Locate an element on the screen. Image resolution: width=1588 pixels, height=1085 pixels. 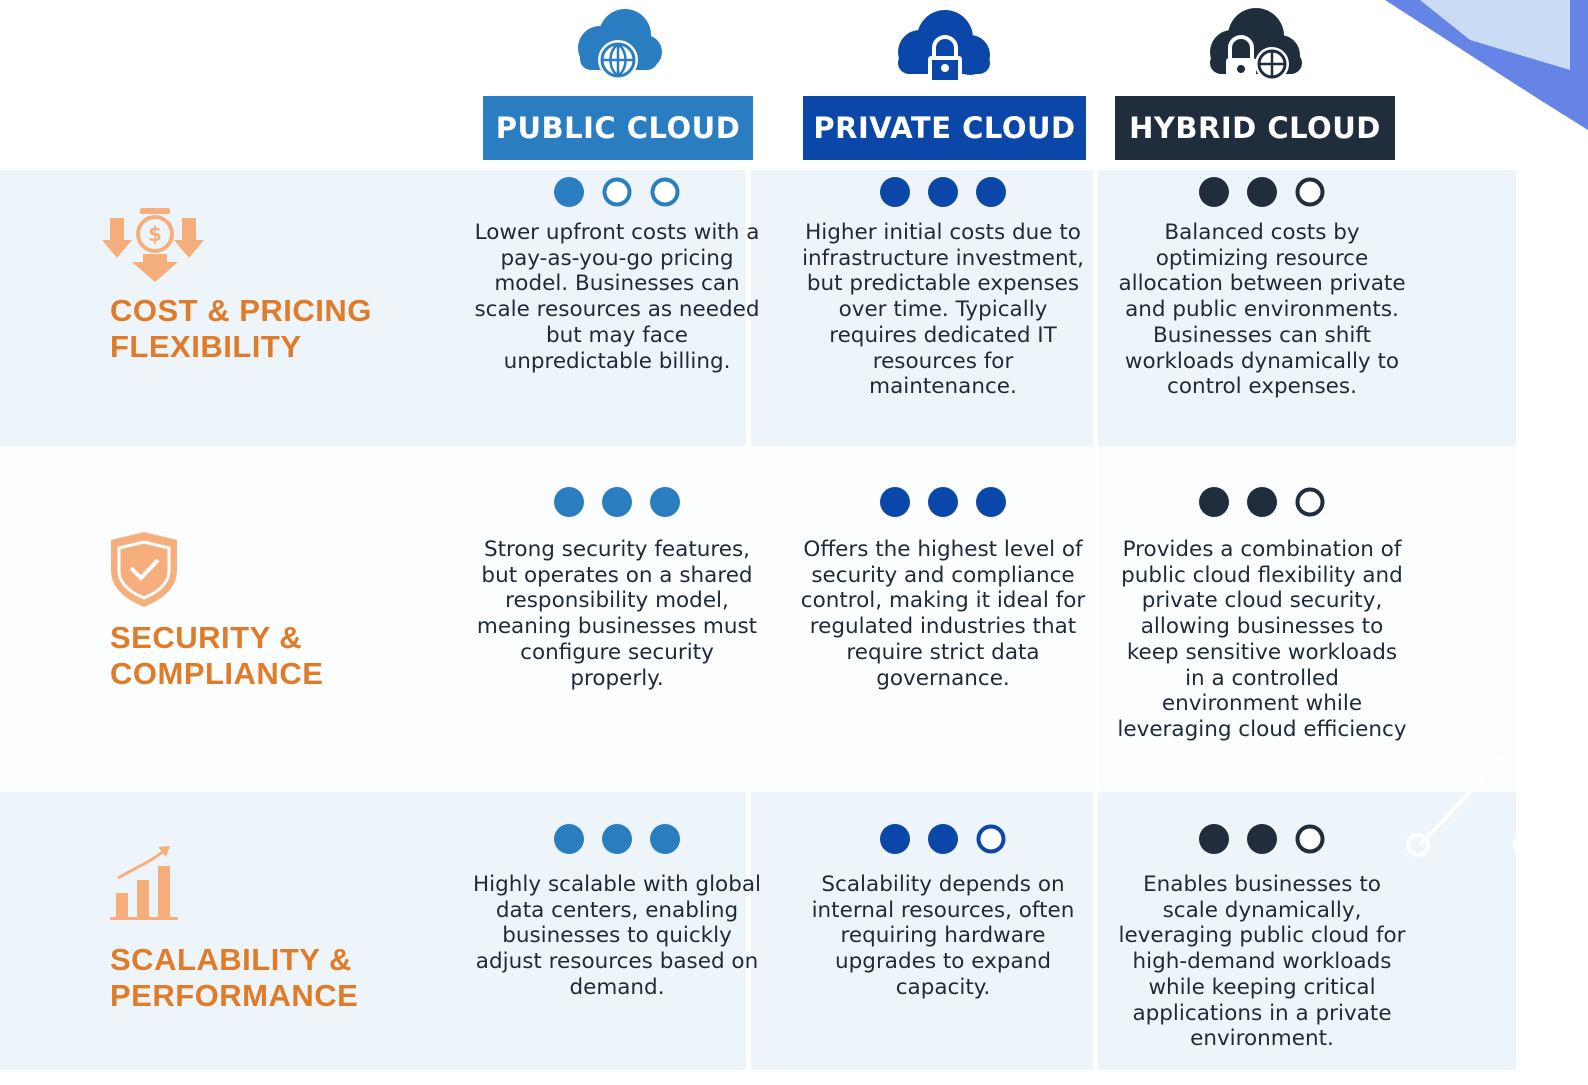
cost-icon: $ is located at coordinates (153, 245).